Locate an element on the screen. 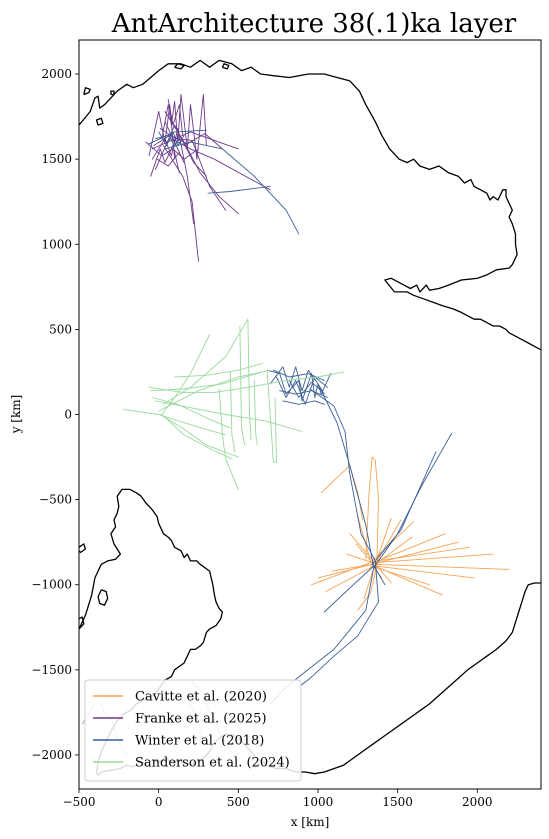 This screenshot has width=549, height=839. y-tick-label: 1500 is located at coordinates (56, 159).